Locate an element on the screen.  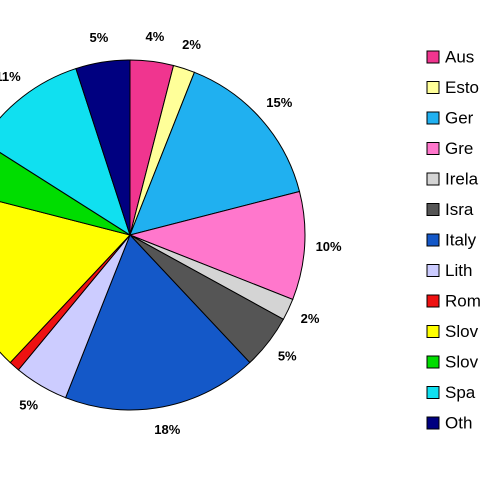
legend-label: Esto is located at coordinates (462, 87).